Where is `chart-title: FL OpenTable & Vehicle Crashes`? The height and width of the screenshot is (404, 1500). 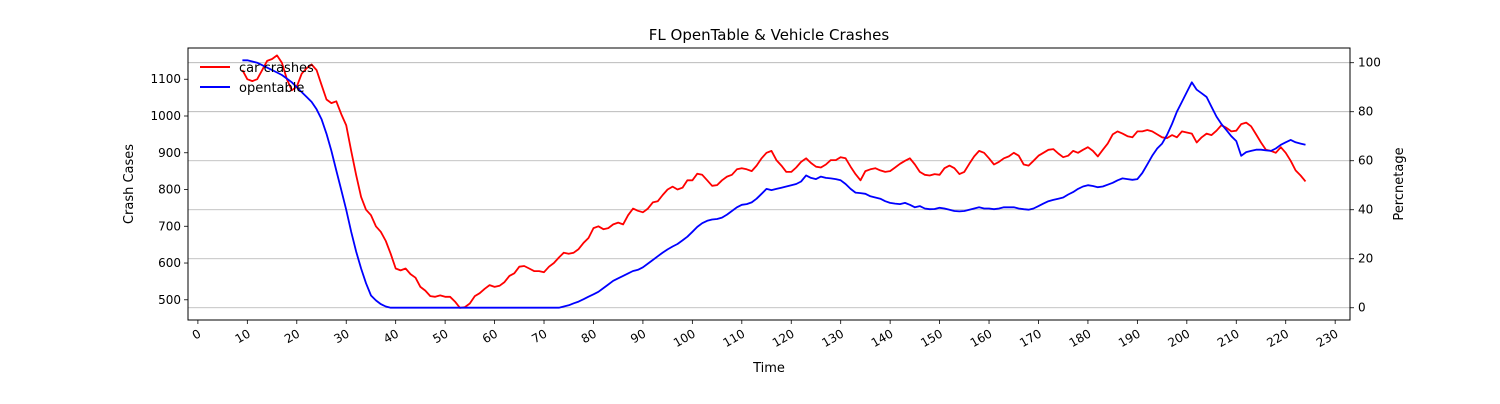 chart-title: FL OpenTable & Vehicle Crashes is located at coordinates (769, 35).